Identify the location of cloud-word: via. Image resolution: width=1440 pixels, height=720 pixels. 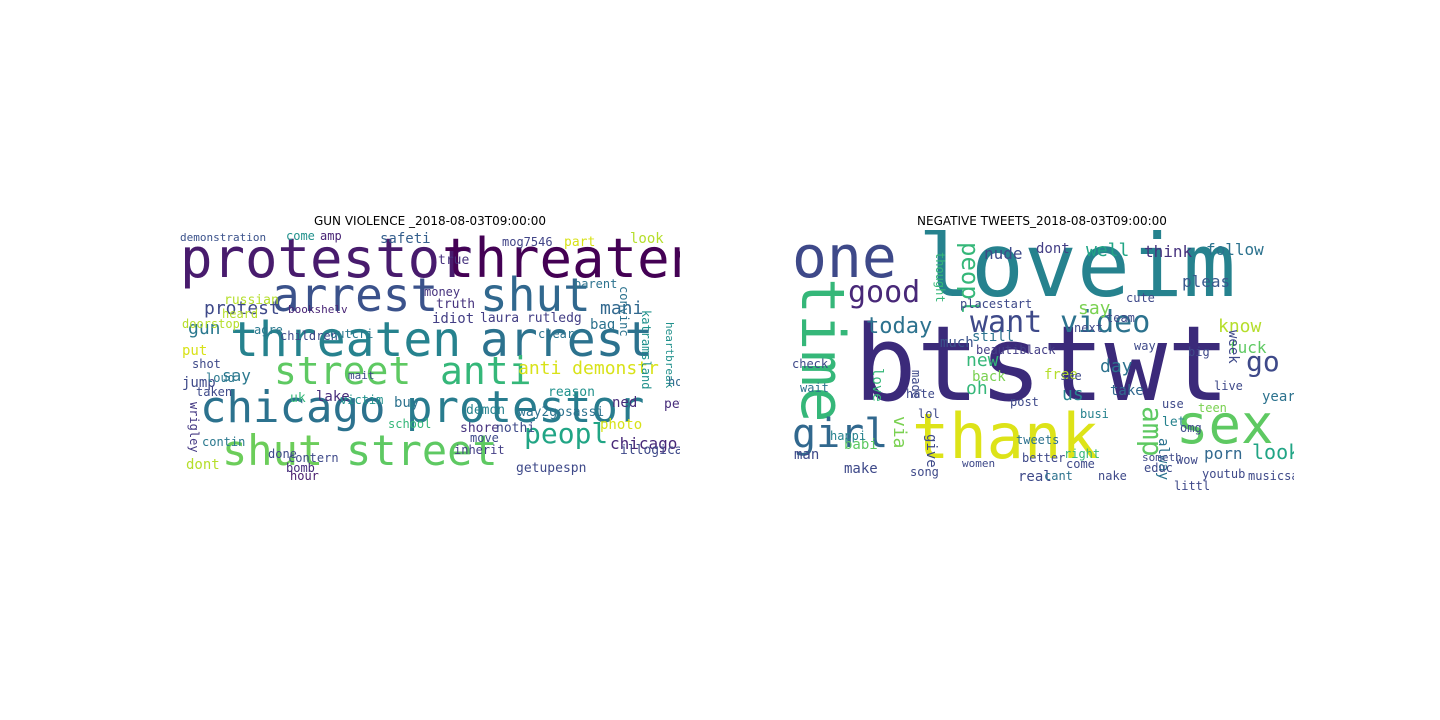
(899, 432).